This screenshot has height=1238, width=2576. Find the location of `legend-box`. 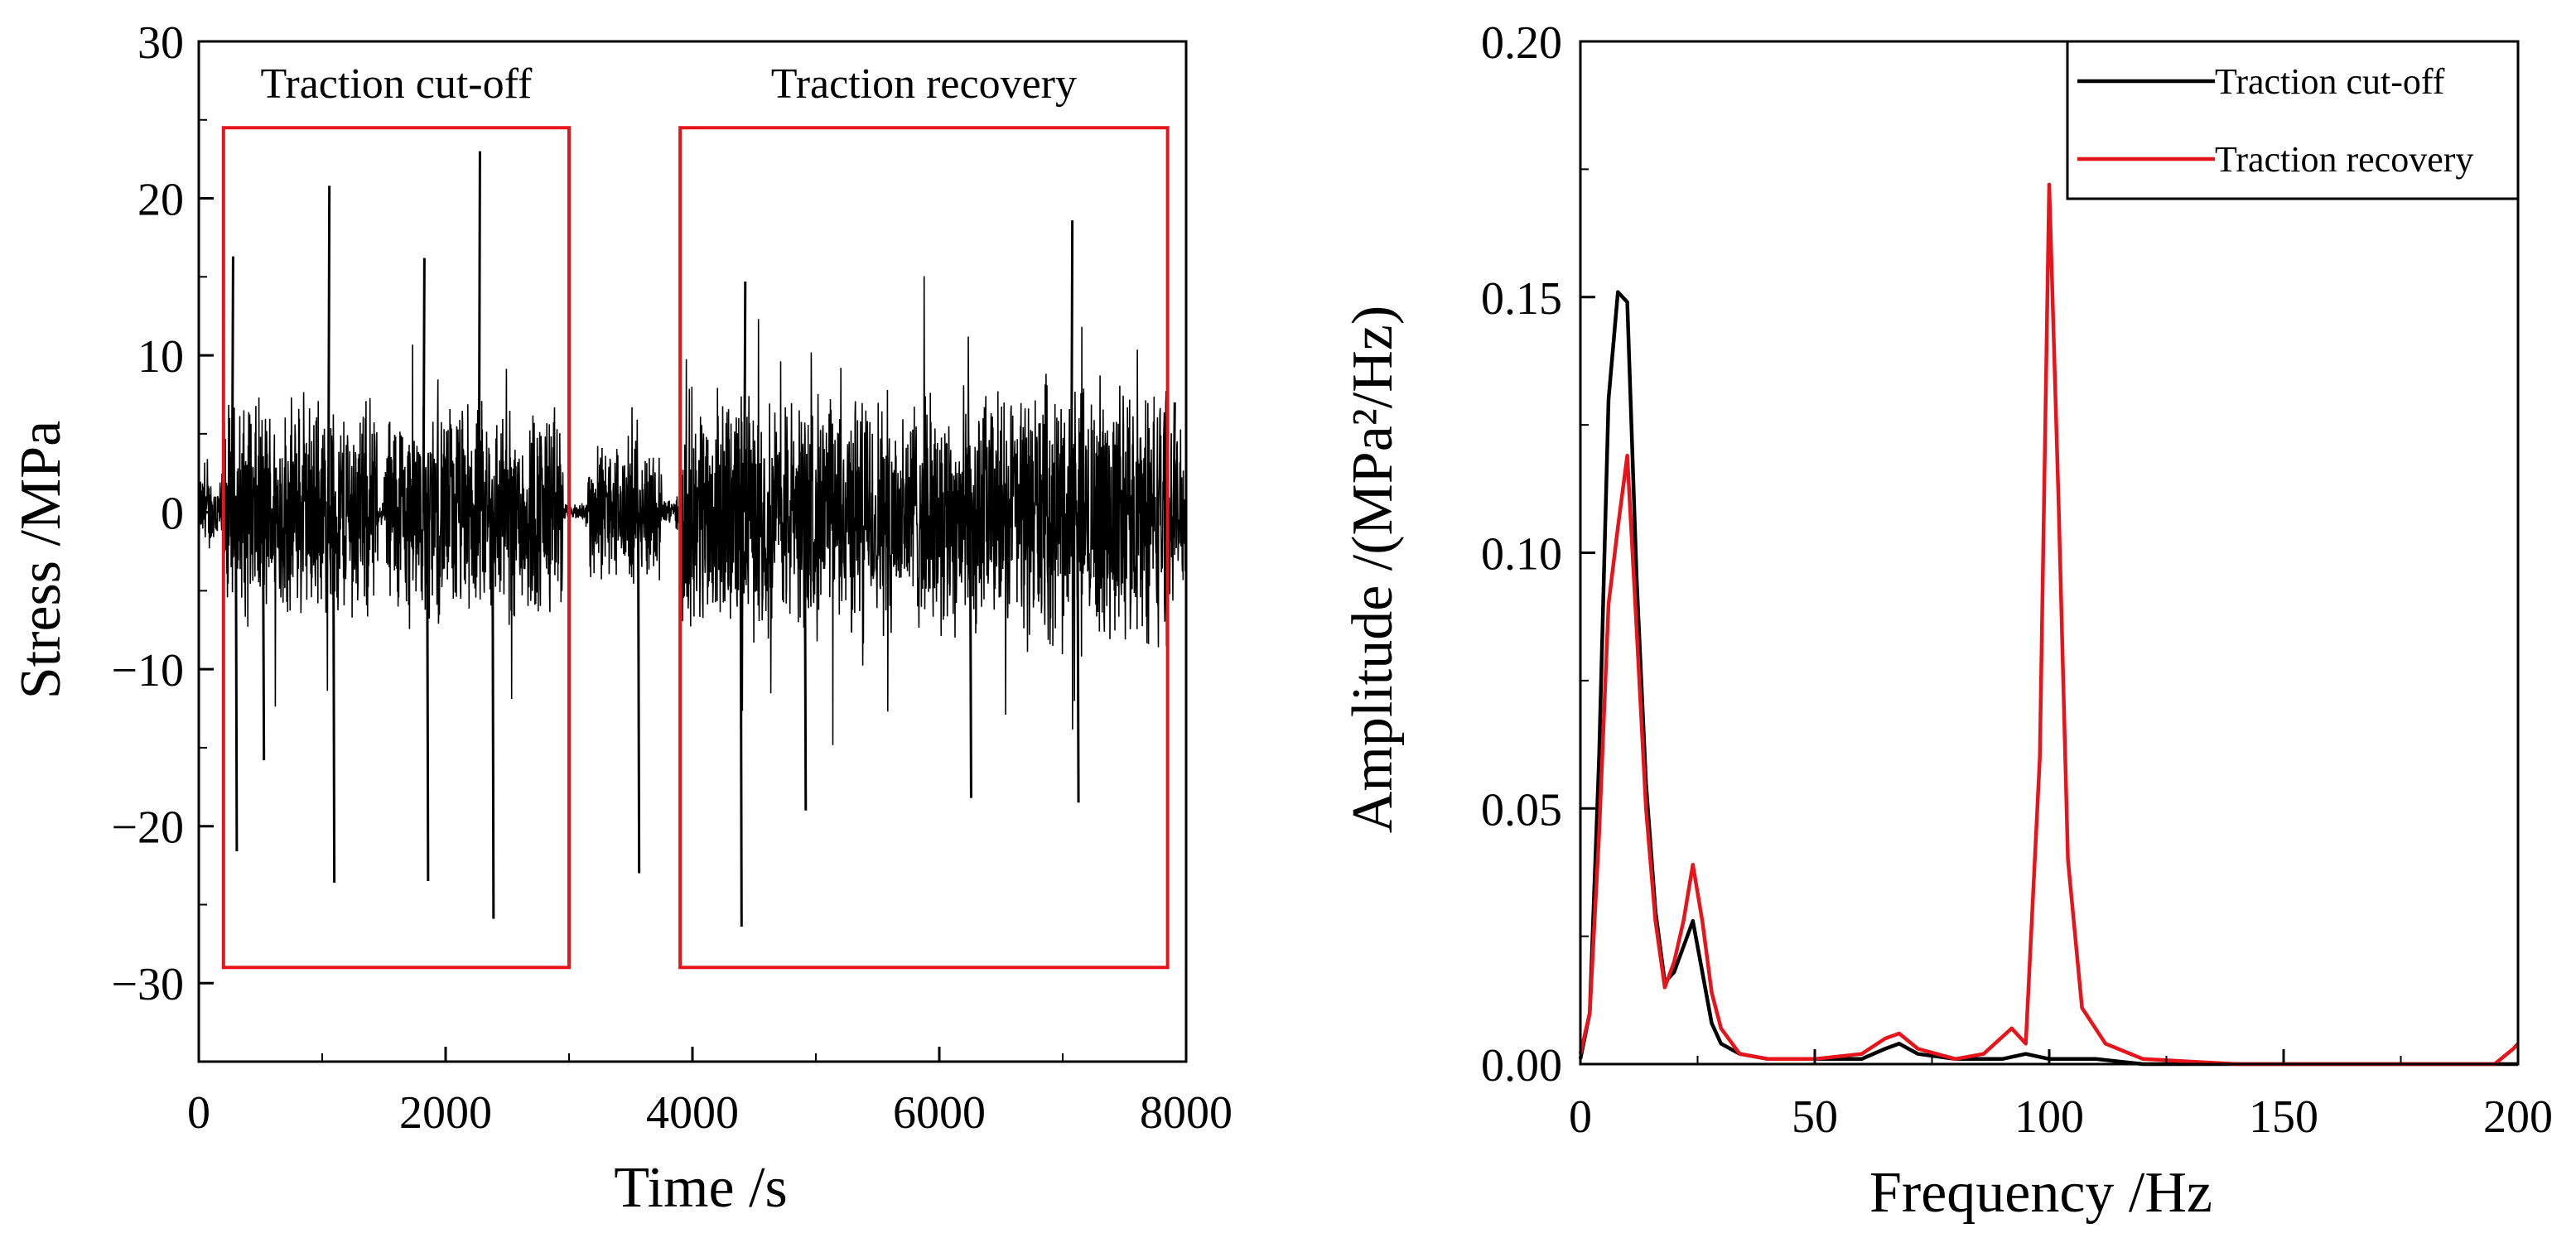

legend-box is located at coordinates (2293, 120).